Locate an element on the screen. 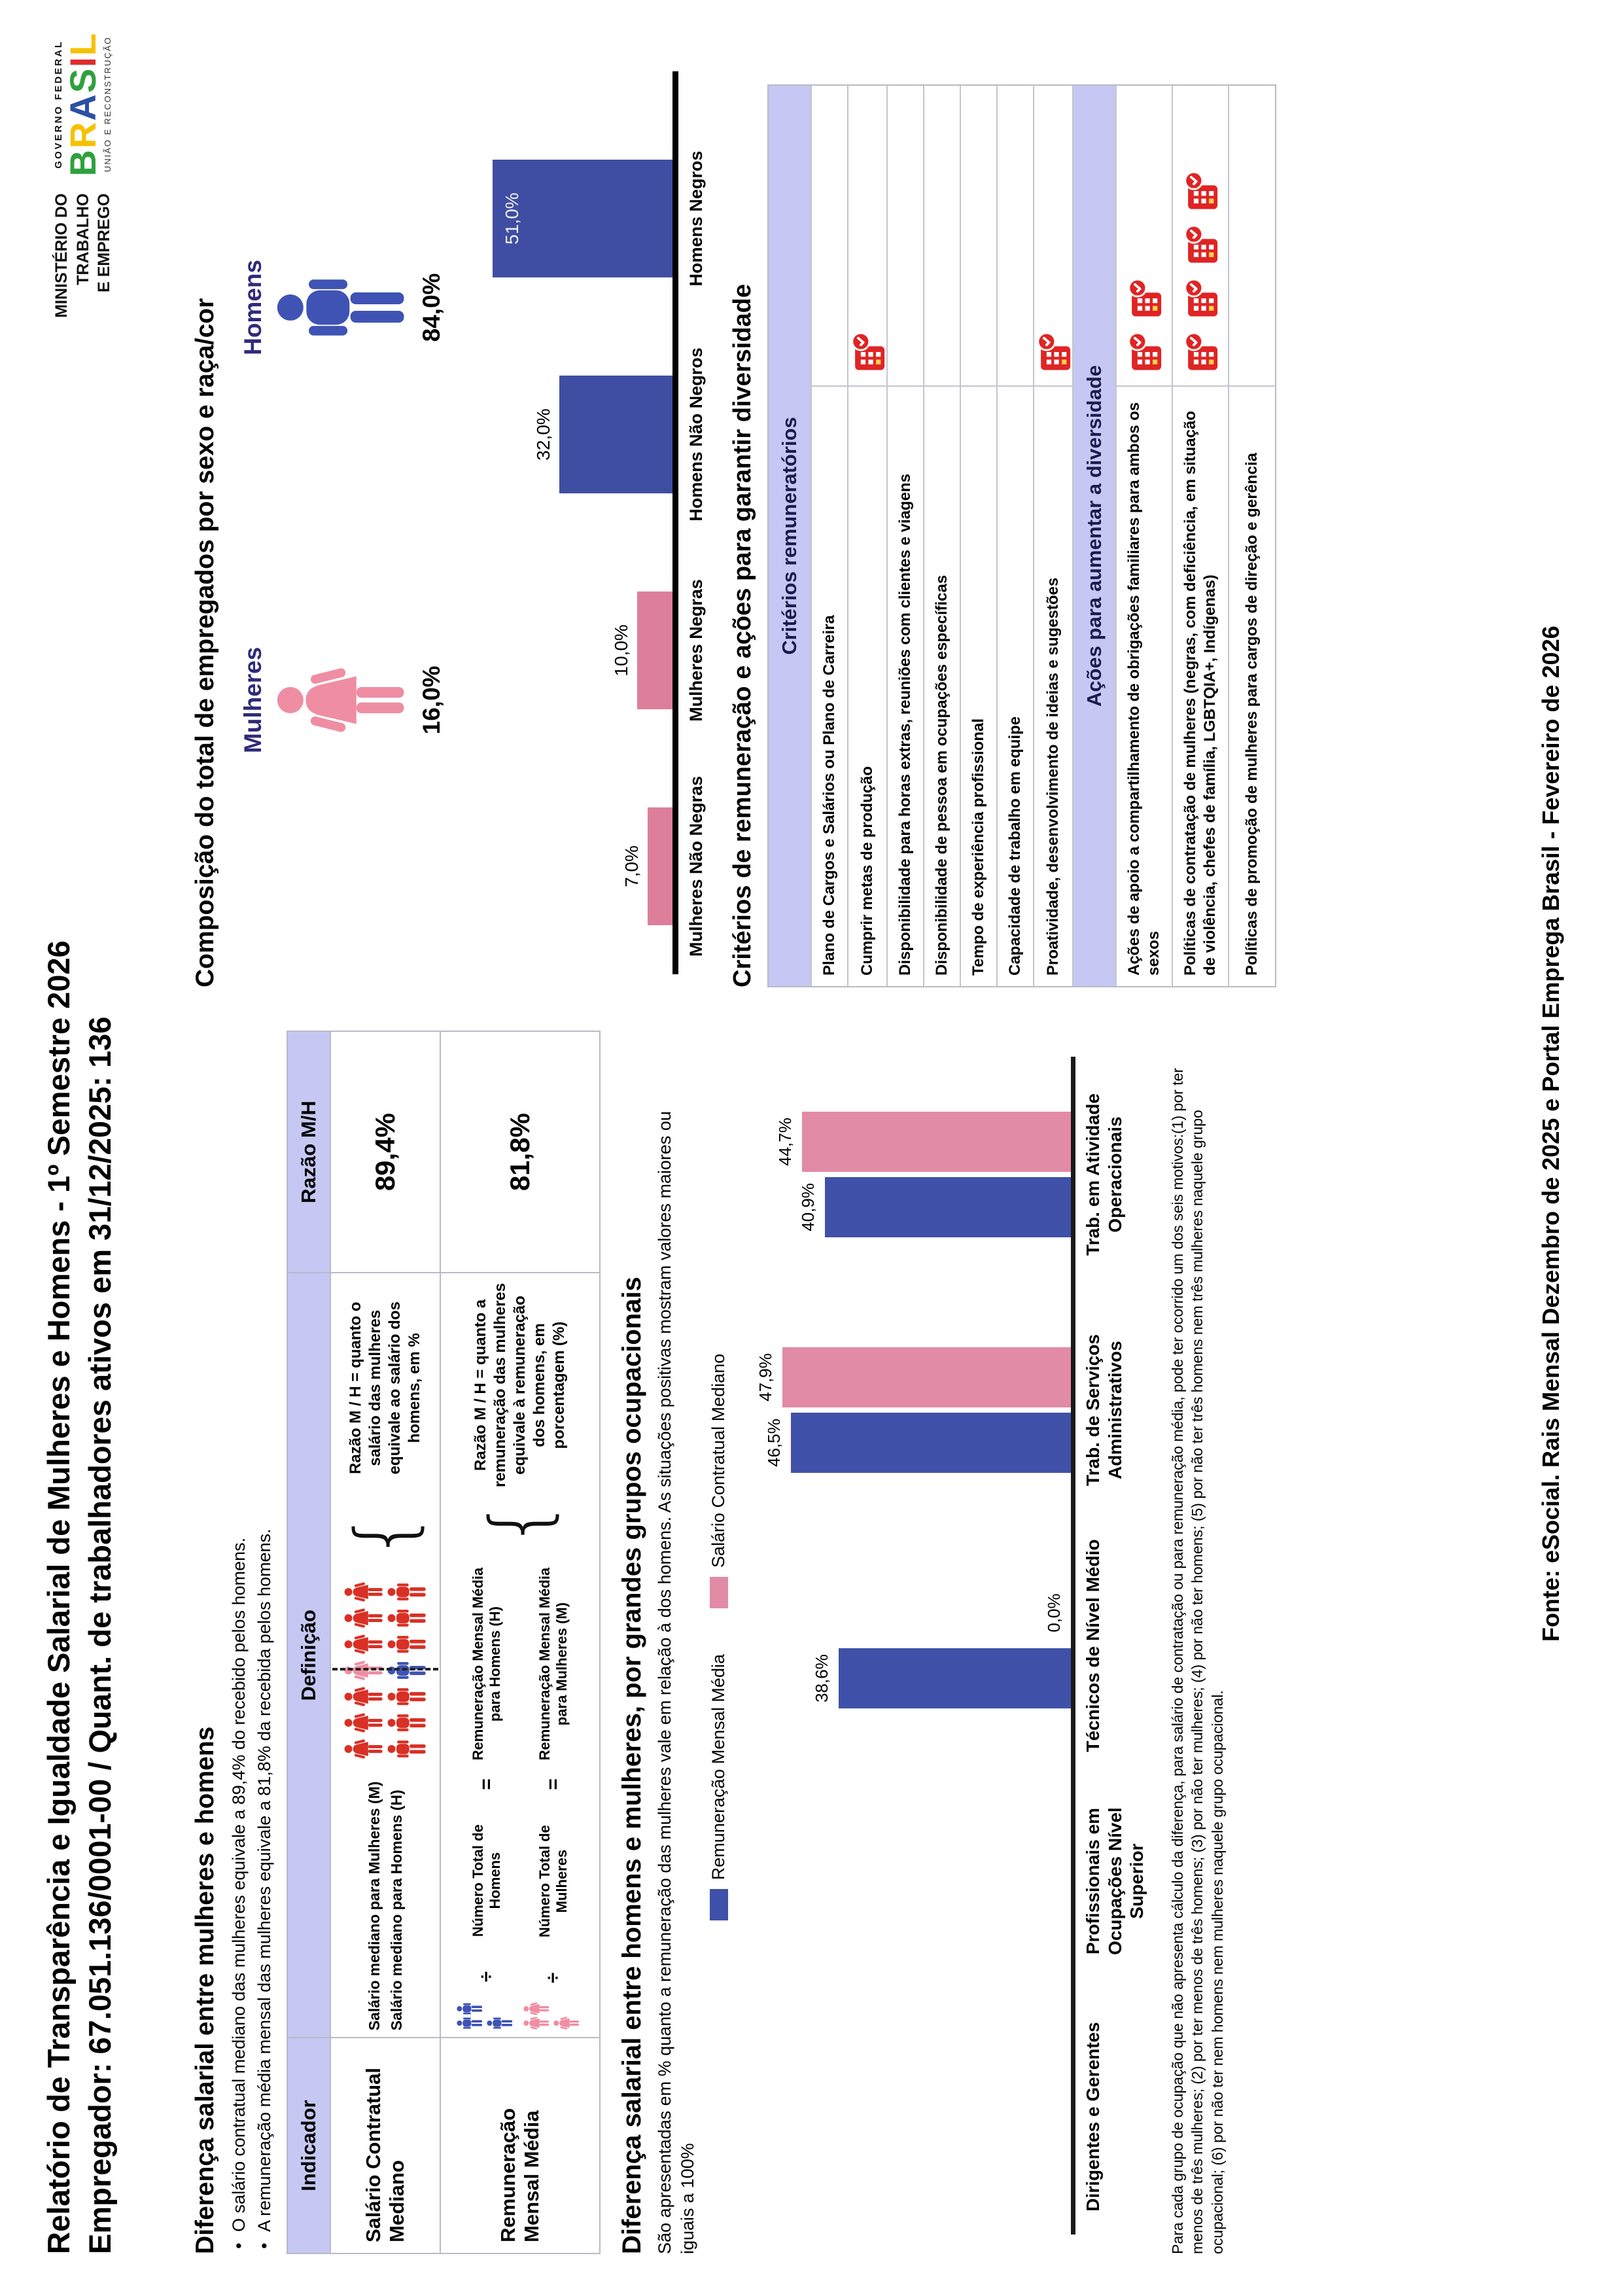 The width and height of the screenshot is (1623, 2296). man-icon is located at coordinates (341, 307).